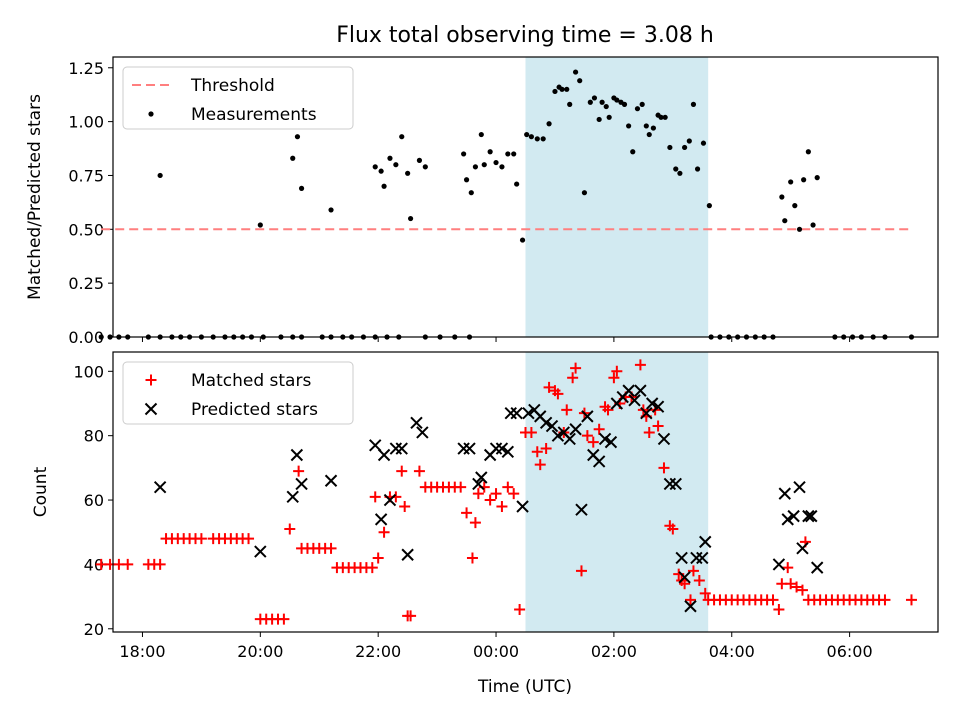 This screenshot has height=720, width=960. What do you see at coordinates (260, 651) in the screenshot?
I see `x-tick-label: 20:00` at bounding box center [260, 651].